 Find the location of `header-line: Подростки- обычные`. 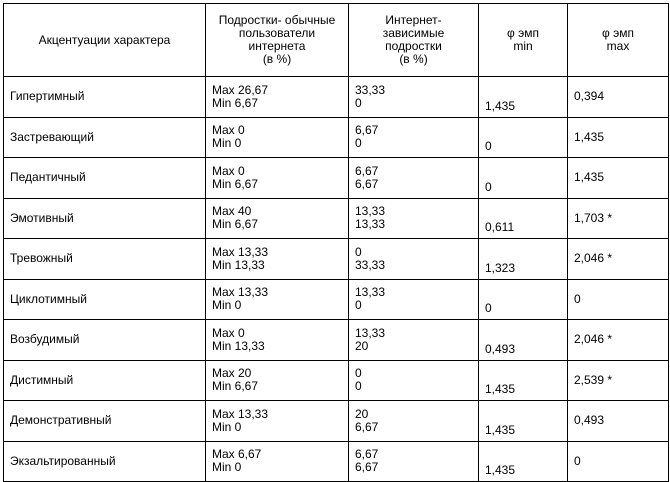

header-line: Подростки- обычные is located at coordinates (277, 20).